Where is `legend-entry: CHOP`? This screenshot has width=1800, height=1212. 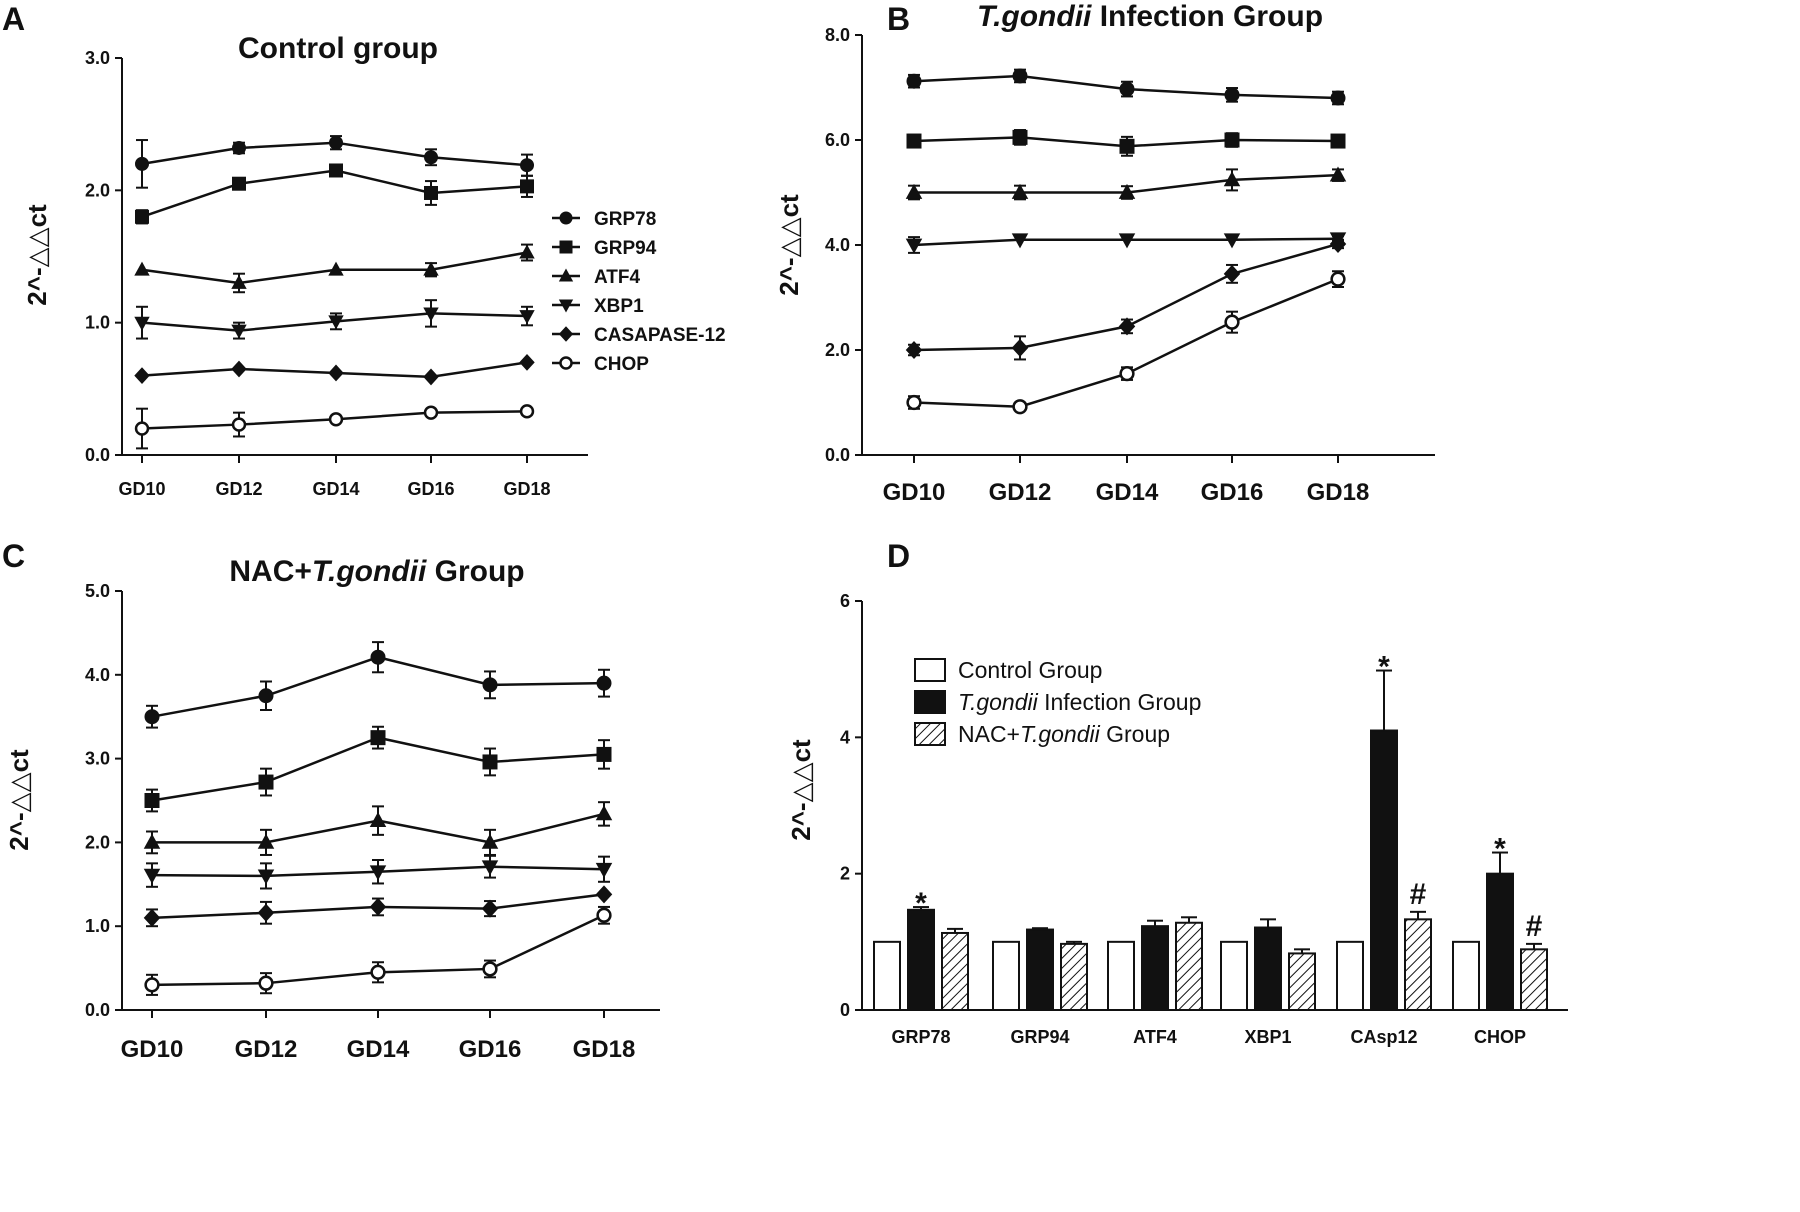 legend-entry: CHOP is located at coordinates (621, 364).